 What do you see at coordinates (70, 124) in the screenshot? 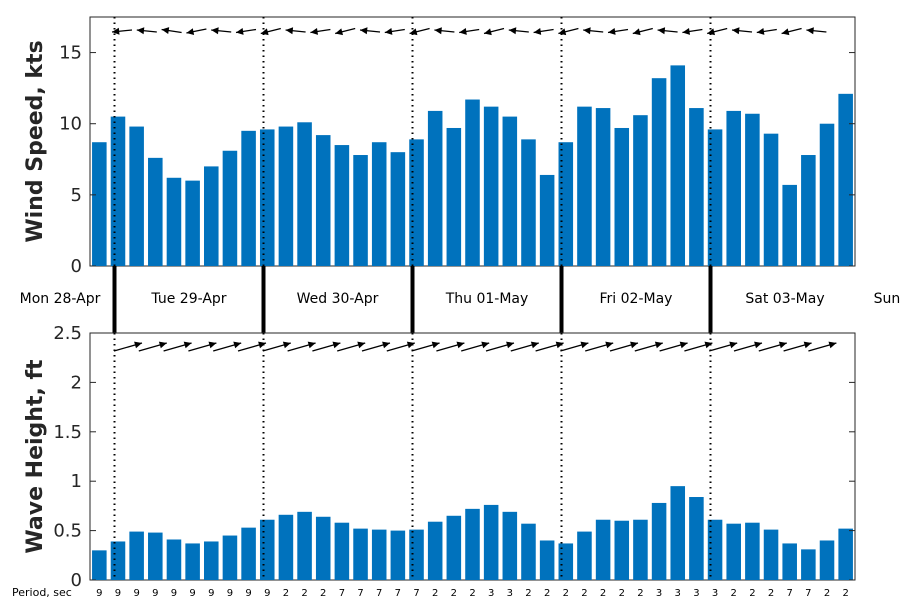
I see `y-tick-label: 10` at bounding box center [70, 124].